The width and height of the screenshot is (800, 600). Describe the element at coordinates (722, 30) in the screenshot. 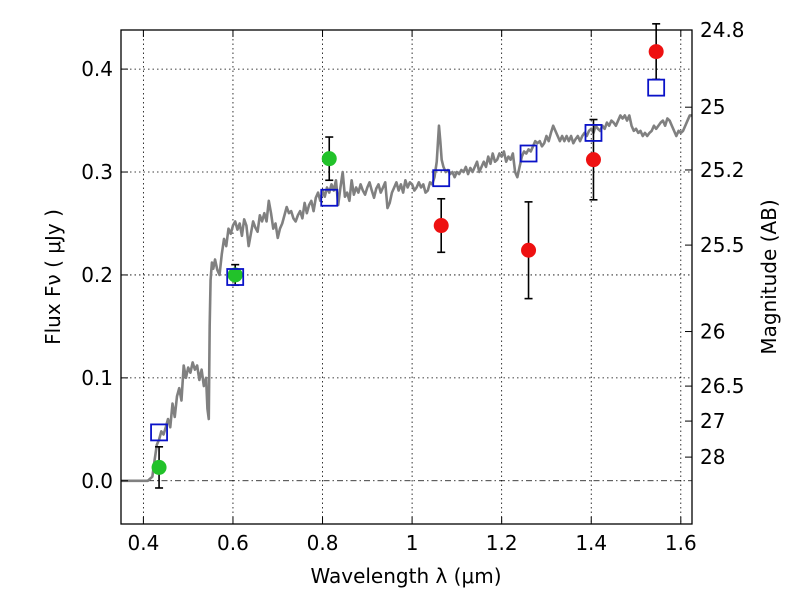

I see `right-tick-label: 24.8` at that location.